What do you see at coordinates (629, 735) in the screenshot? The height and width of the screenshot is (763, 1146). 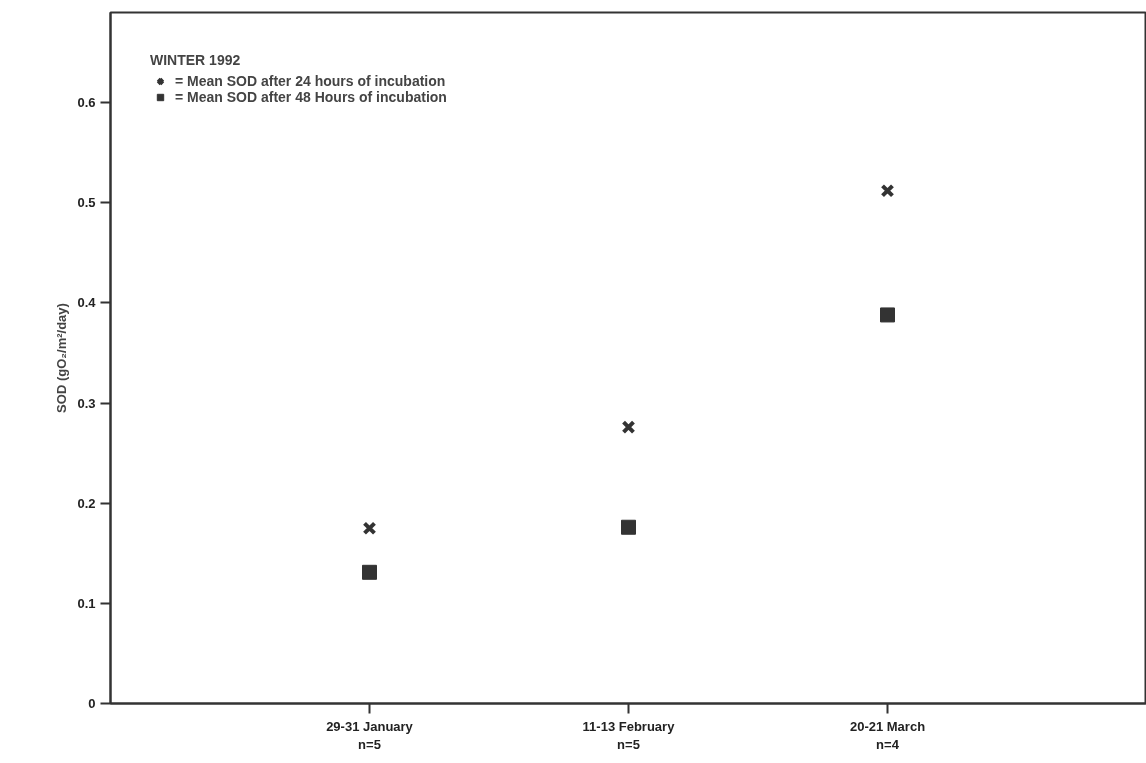 I see `x-tick-label: 11-13 February n=5` at bounding box center [629, 735].